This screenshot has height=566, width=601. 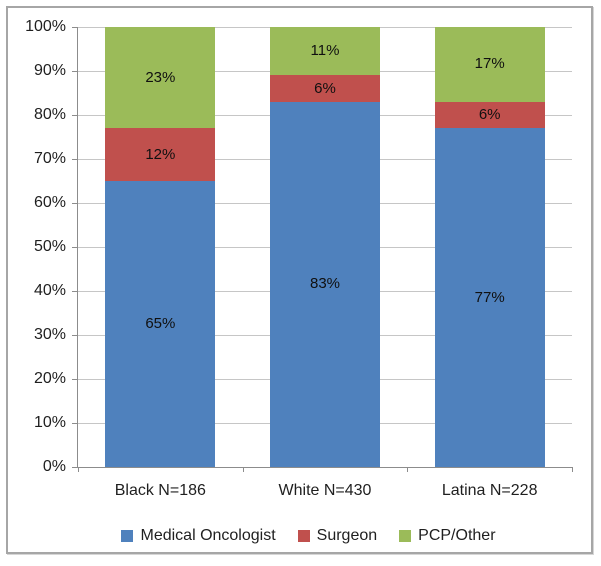 What do you see at coordinates (325, 490) in the screenshot?
I see `category-label: White N=430` at bounding box center [325, 490].